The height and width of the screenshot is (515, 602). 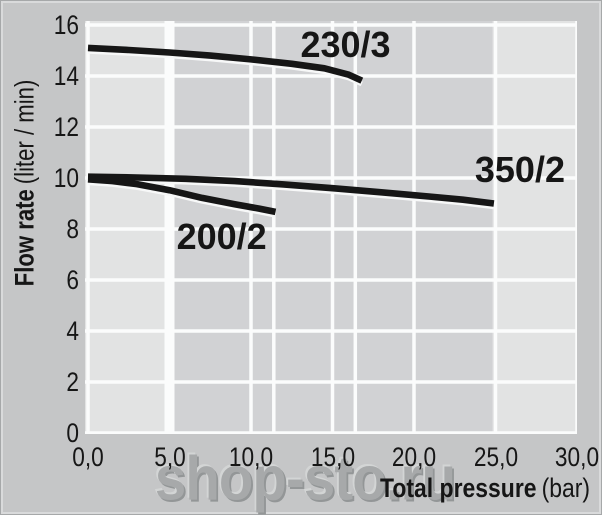 What do you see at coordinates (345, 45) in the screenshot?
I see `curve-label-230-3: 230/3` at bounding box center [345, 45].